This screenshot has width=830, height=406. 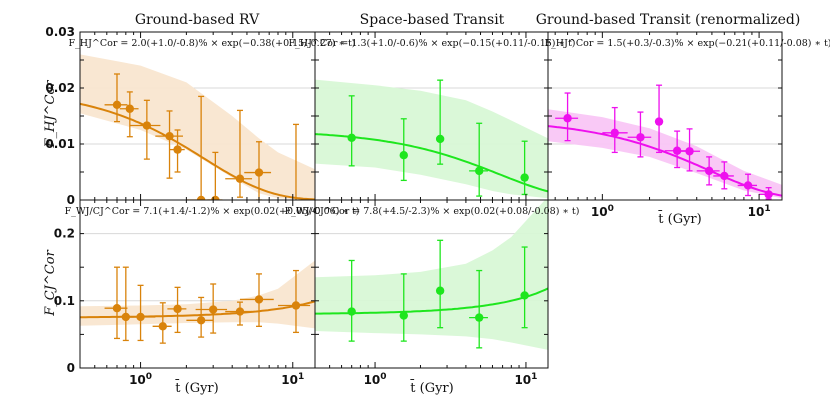 I want to click on panel-space-hot-jupiter, so click(x=431, y=116).